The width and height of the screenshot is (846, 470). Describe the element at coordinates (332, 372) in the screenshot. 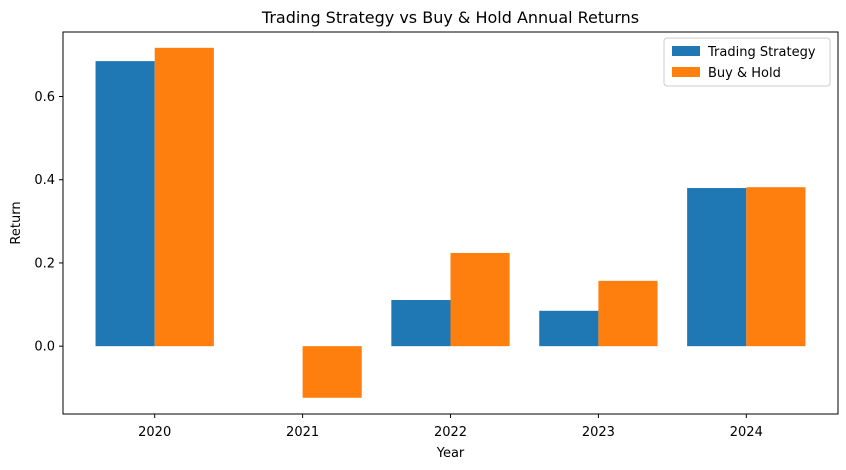

I see `bar-buy-hold-2021` at that location.